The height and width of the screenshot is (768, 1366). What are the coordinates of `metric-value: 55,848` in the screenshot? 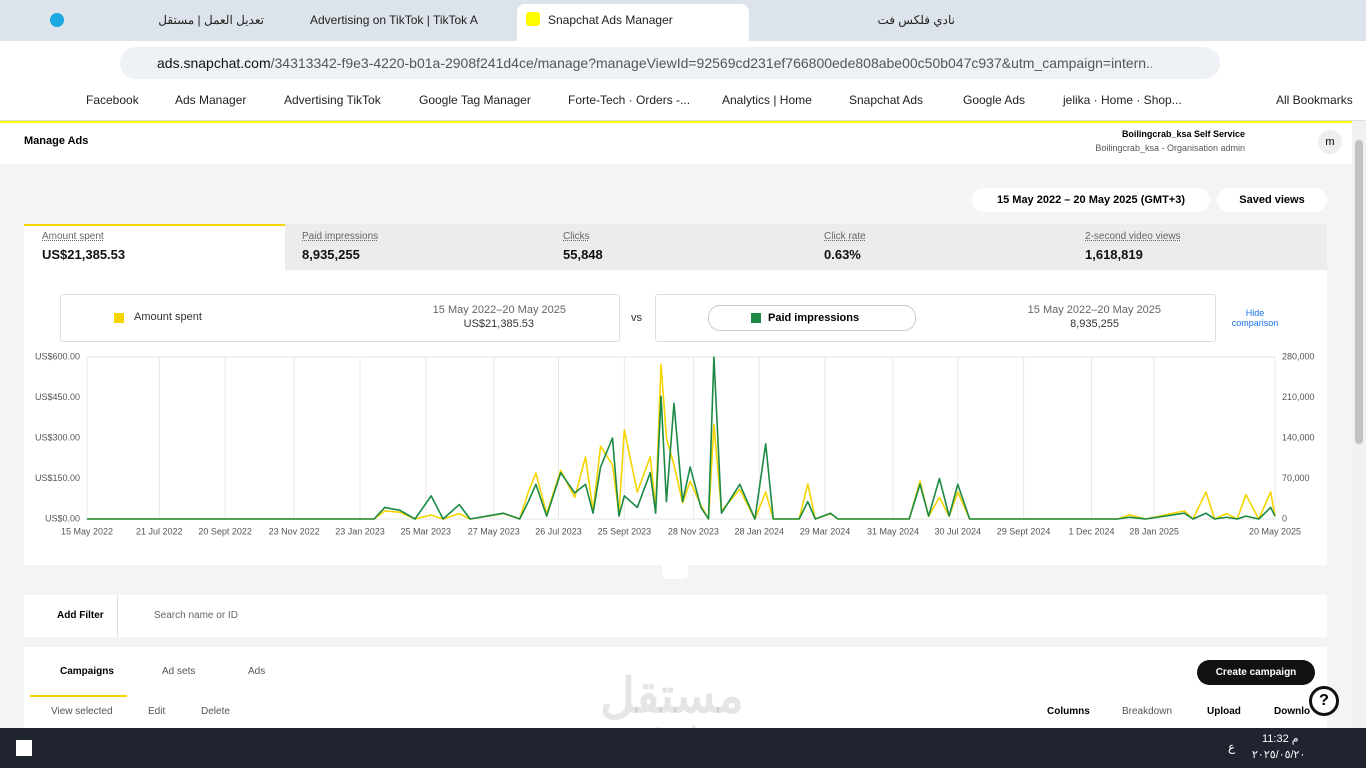 It's located at (583, 254).